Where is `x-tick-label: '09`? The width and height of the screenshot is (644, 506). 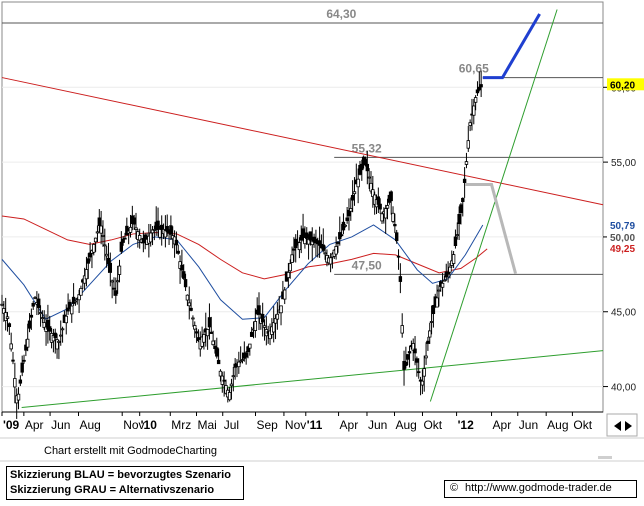
x-tick-label: '09 is located at coordinates (11, 425).